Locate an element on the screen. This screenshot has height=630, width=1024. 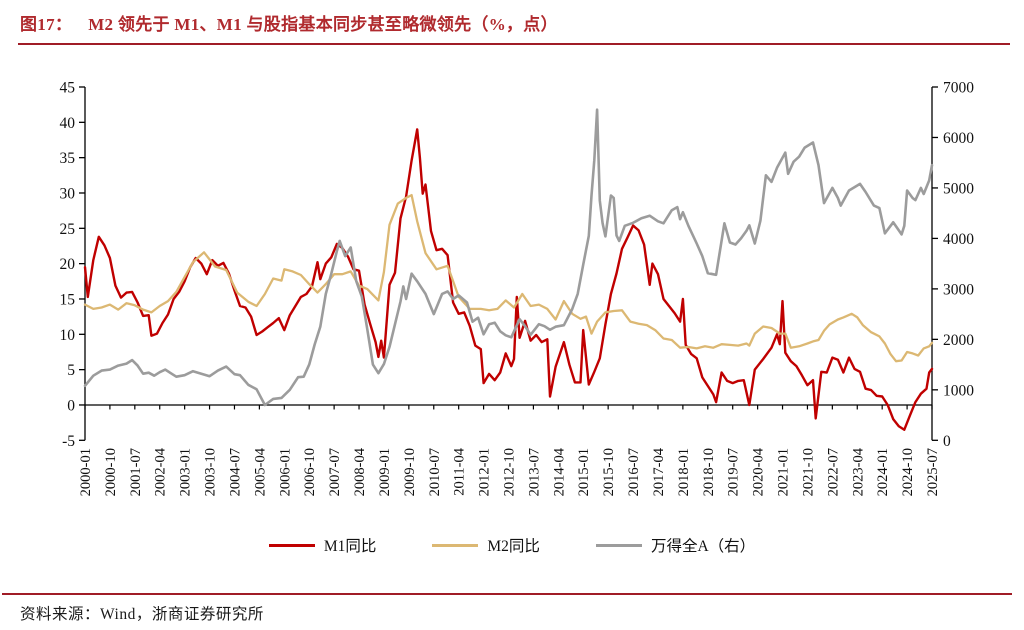
legend-label-m2: M2同比 is located at coordinates (513, 546).